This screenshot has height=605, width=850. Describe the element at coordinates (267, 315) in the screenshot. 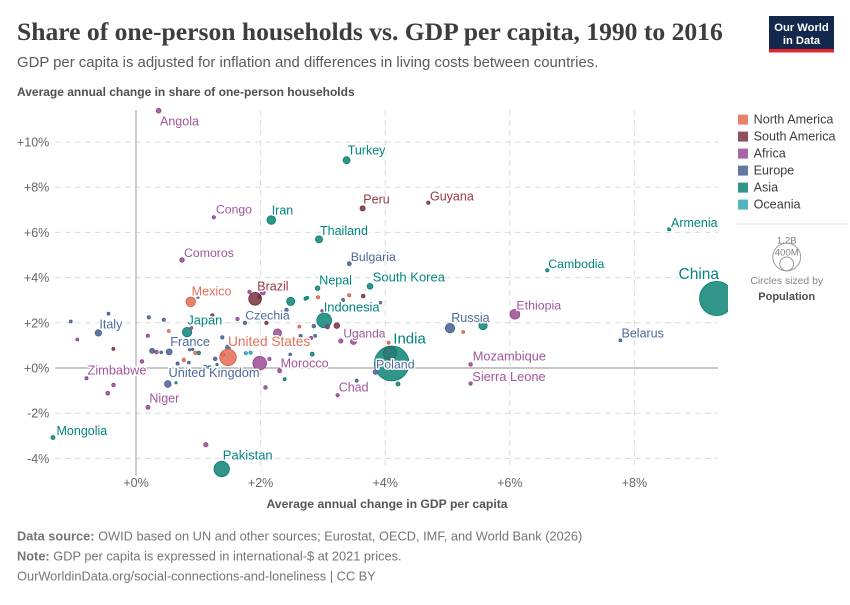

I see `svg-text: Czechia` at that location.